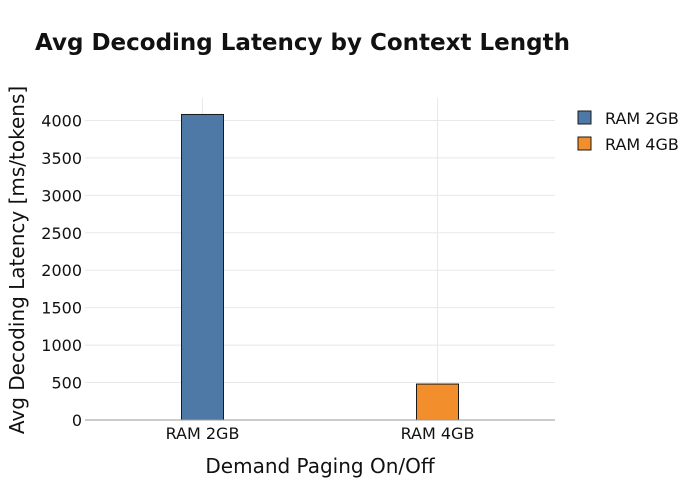  What do you see at coordinates (302, 43) in the screenshot?
I see `chart-title: Avg Decoding Latency by Context Length` at bounding box center [302, 43].